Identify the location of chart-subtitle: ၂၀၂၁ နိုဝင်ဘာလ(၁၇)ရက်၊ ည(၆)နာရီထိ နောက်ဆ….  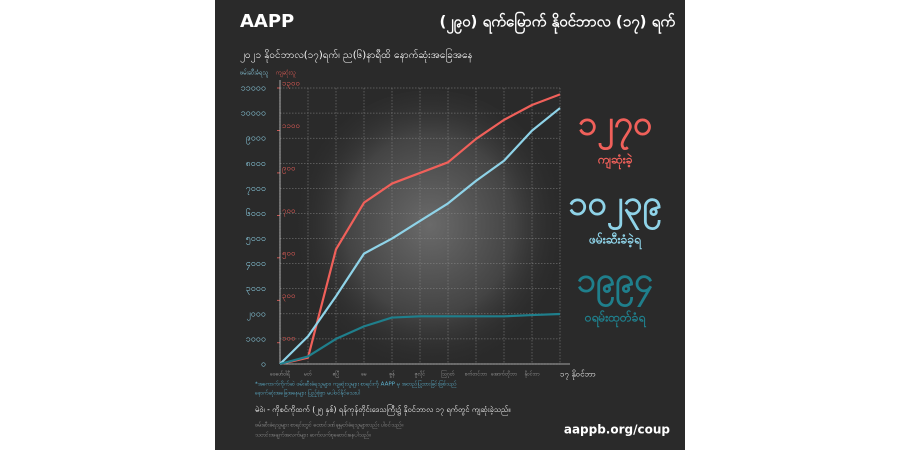
(356, 55).